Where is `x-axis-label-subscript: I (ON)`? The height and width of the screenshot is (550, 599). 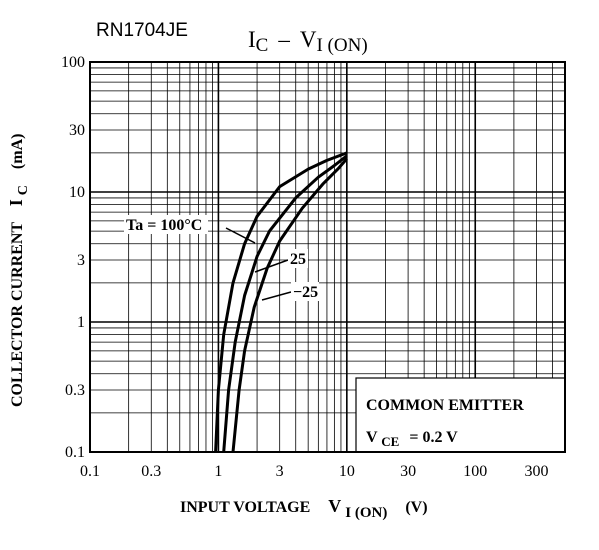
x-axis-label-subscript: I (ON) is located at coordinates (366, 513).